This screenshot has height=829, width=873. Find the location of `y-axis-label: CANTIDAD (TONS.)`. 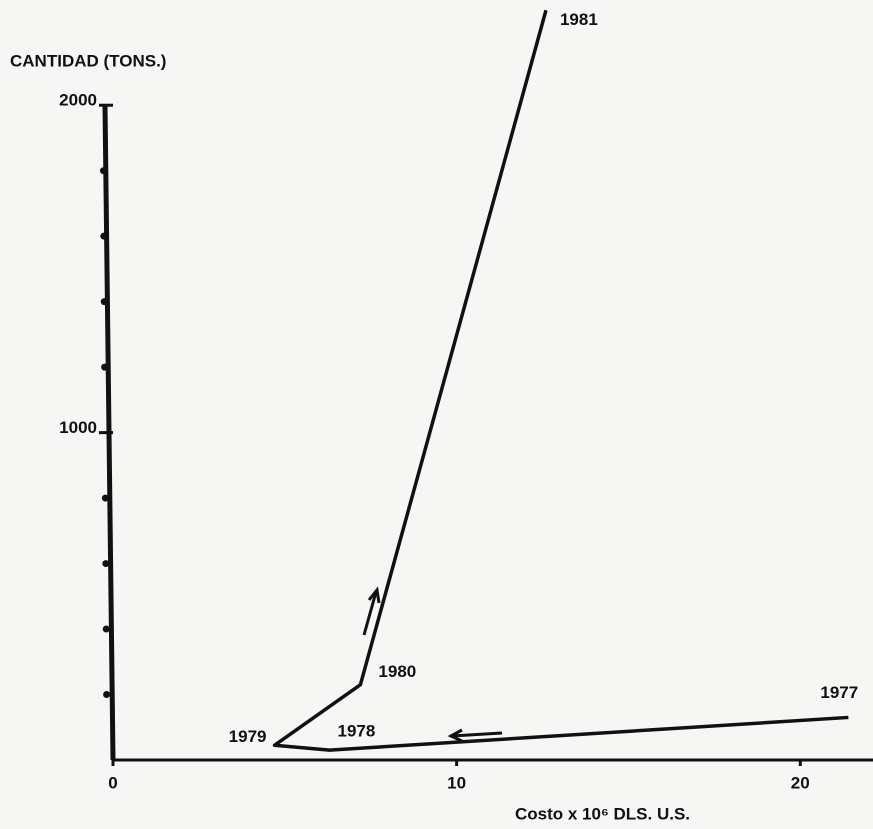

y-axis-label: CANTIDAD (TONS.) is located at coordinates (88, 60).